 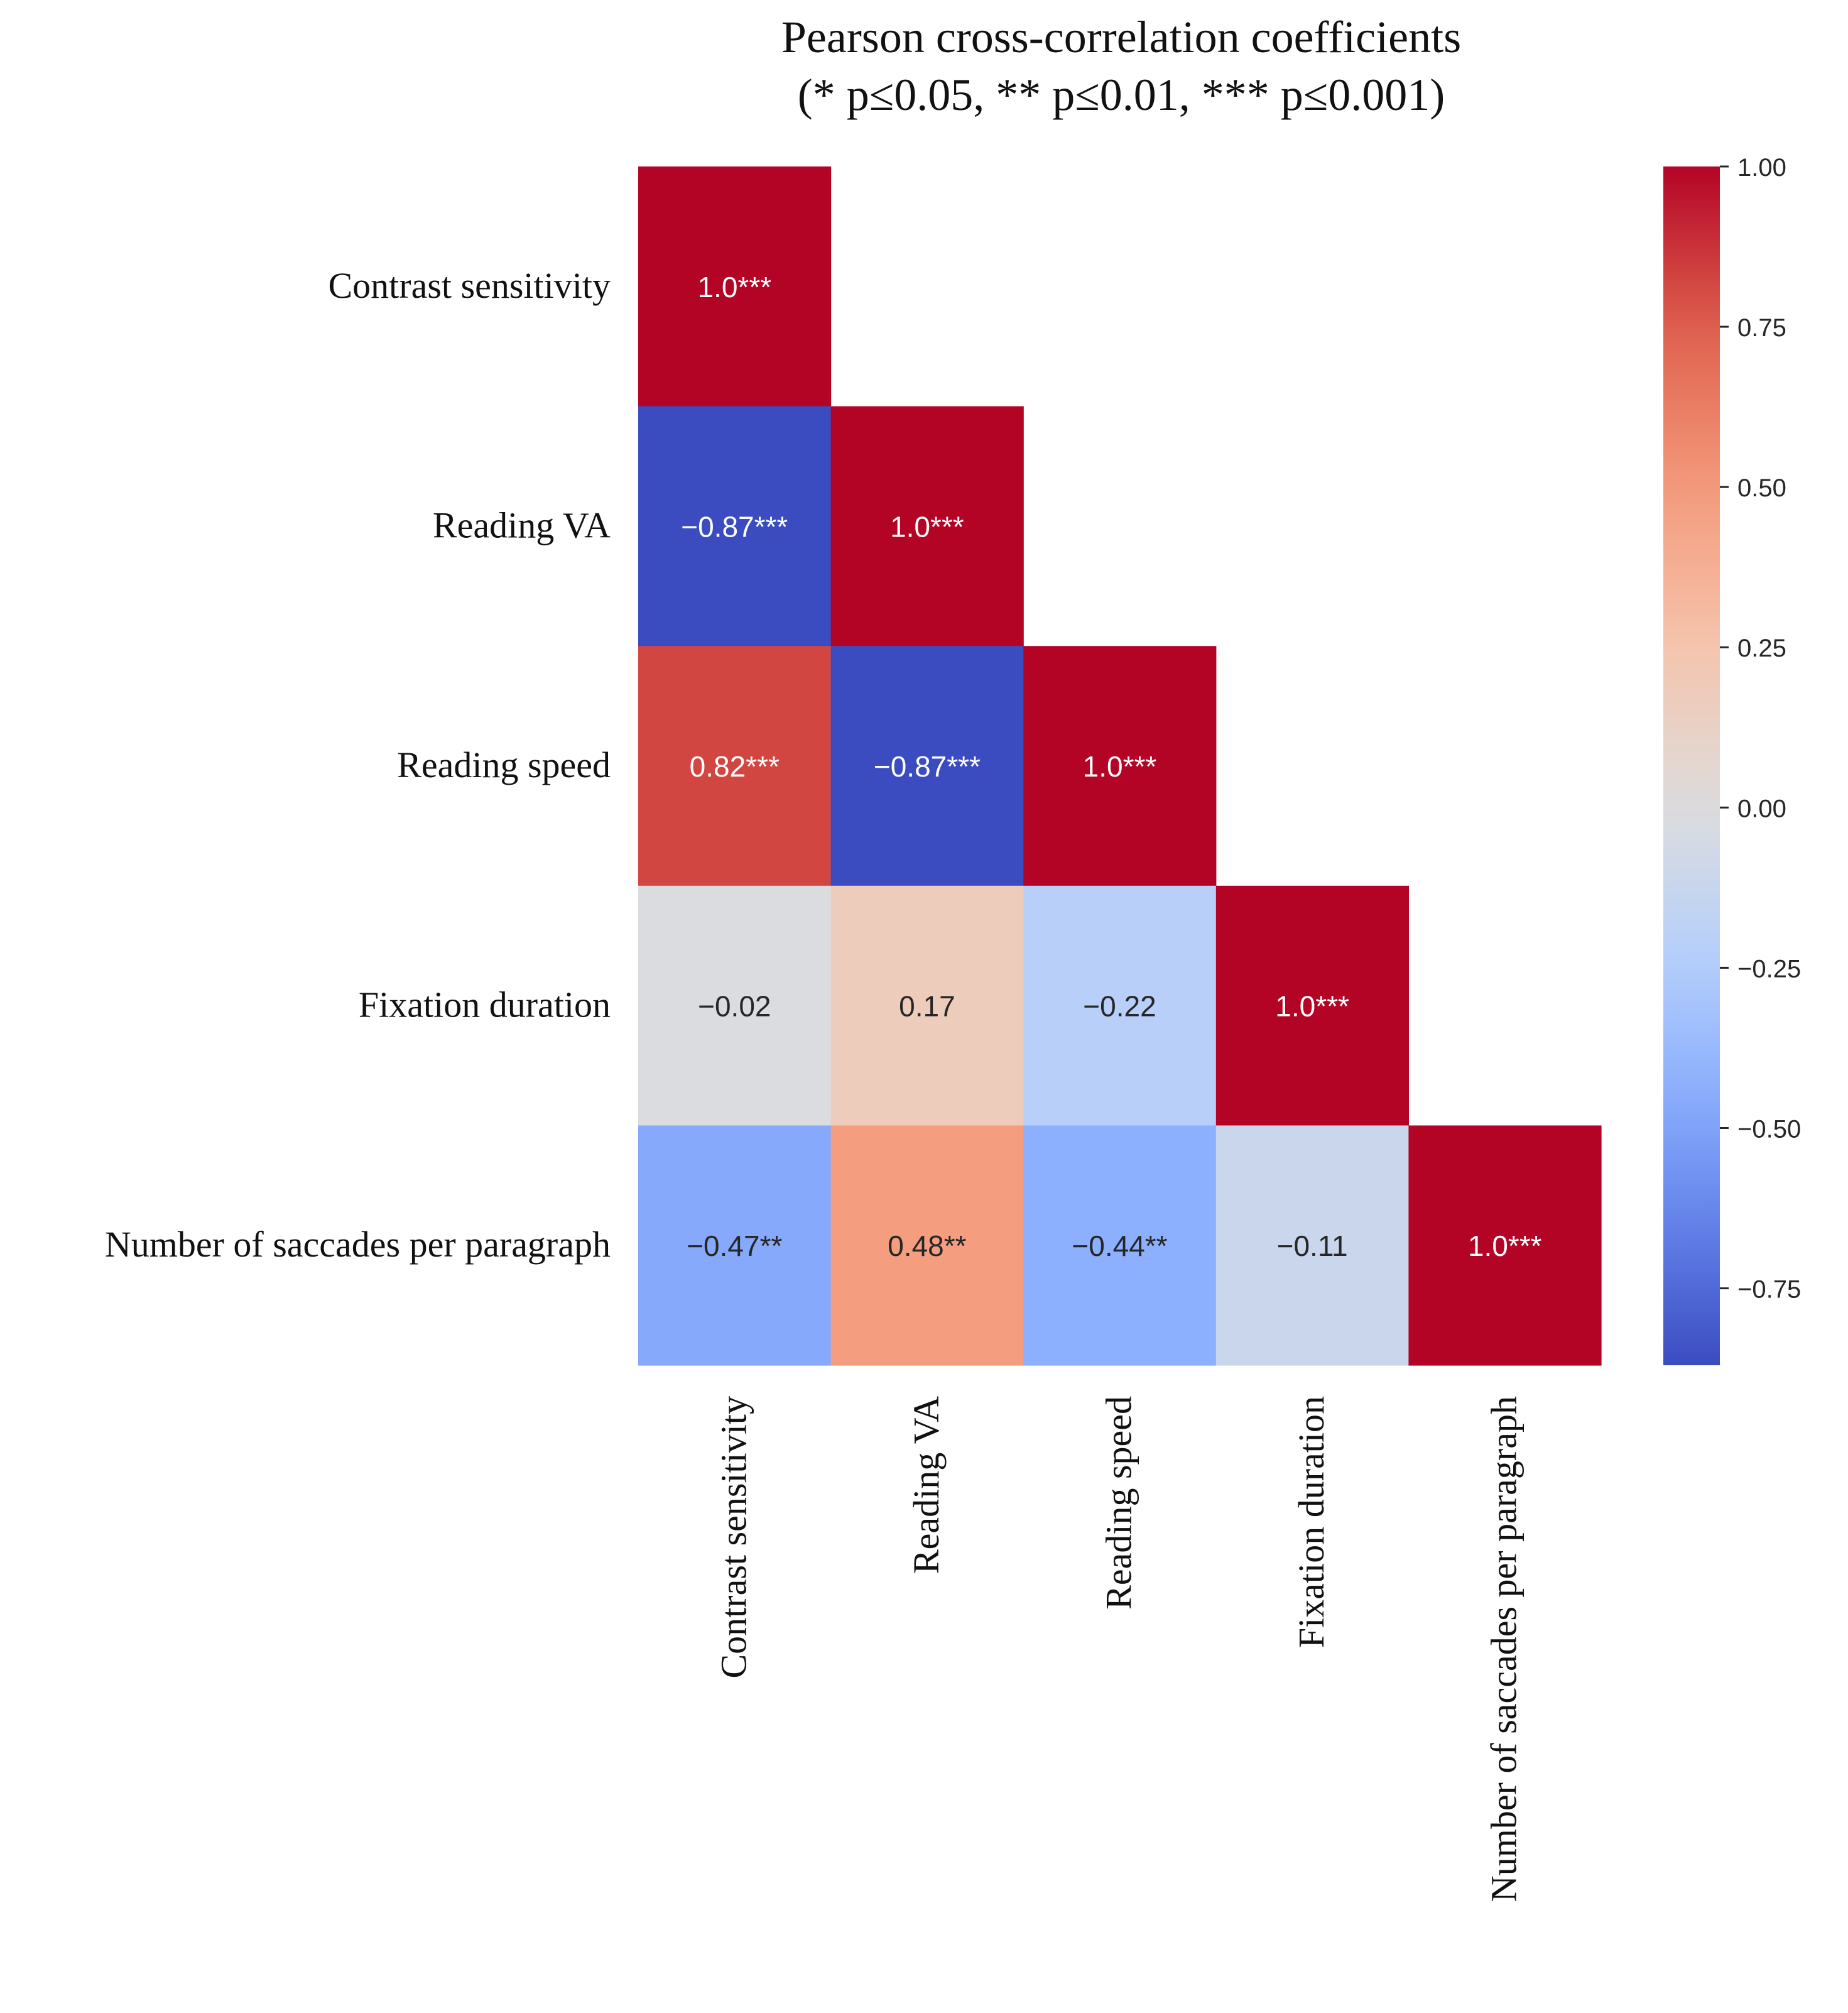 What do you see at coordinates (504, 765) in the screenshot?
I see `row-tick-label: Reading speed` at bounding box center [504, 765].